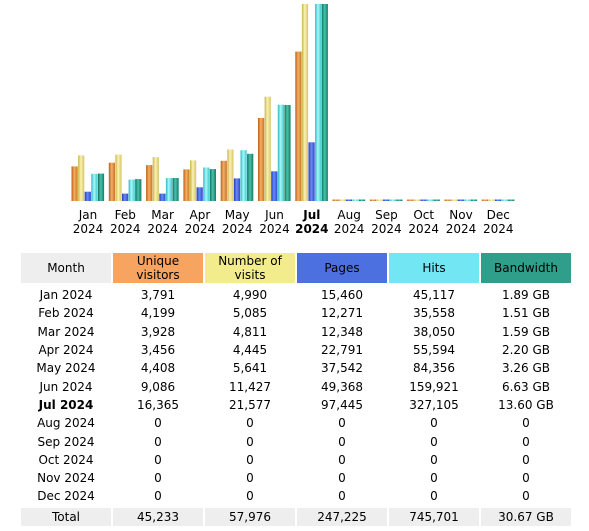 This screenshot has width=589, height=531. Describe the element at coordinates (162, 215) in the screenshot. I see `x-tick-month-label: Mar` at that location.